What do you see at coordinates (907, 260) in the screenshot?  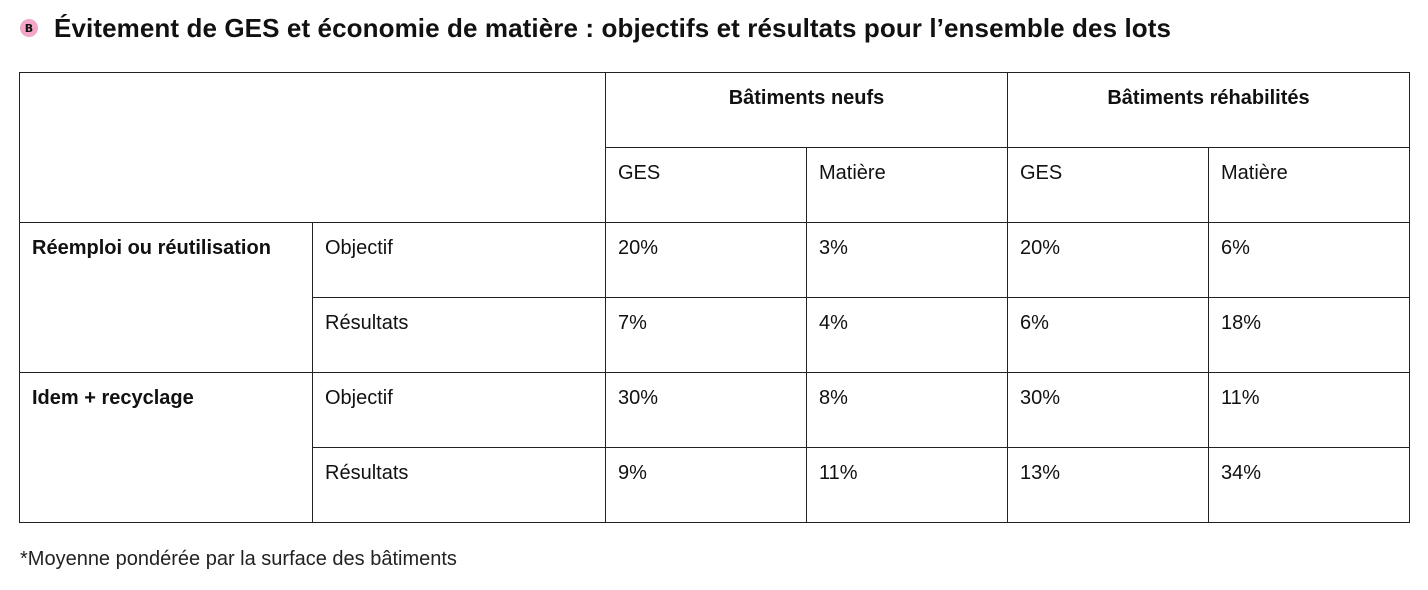 I see `table-cell: 3%` at bounding box center [907, 260].